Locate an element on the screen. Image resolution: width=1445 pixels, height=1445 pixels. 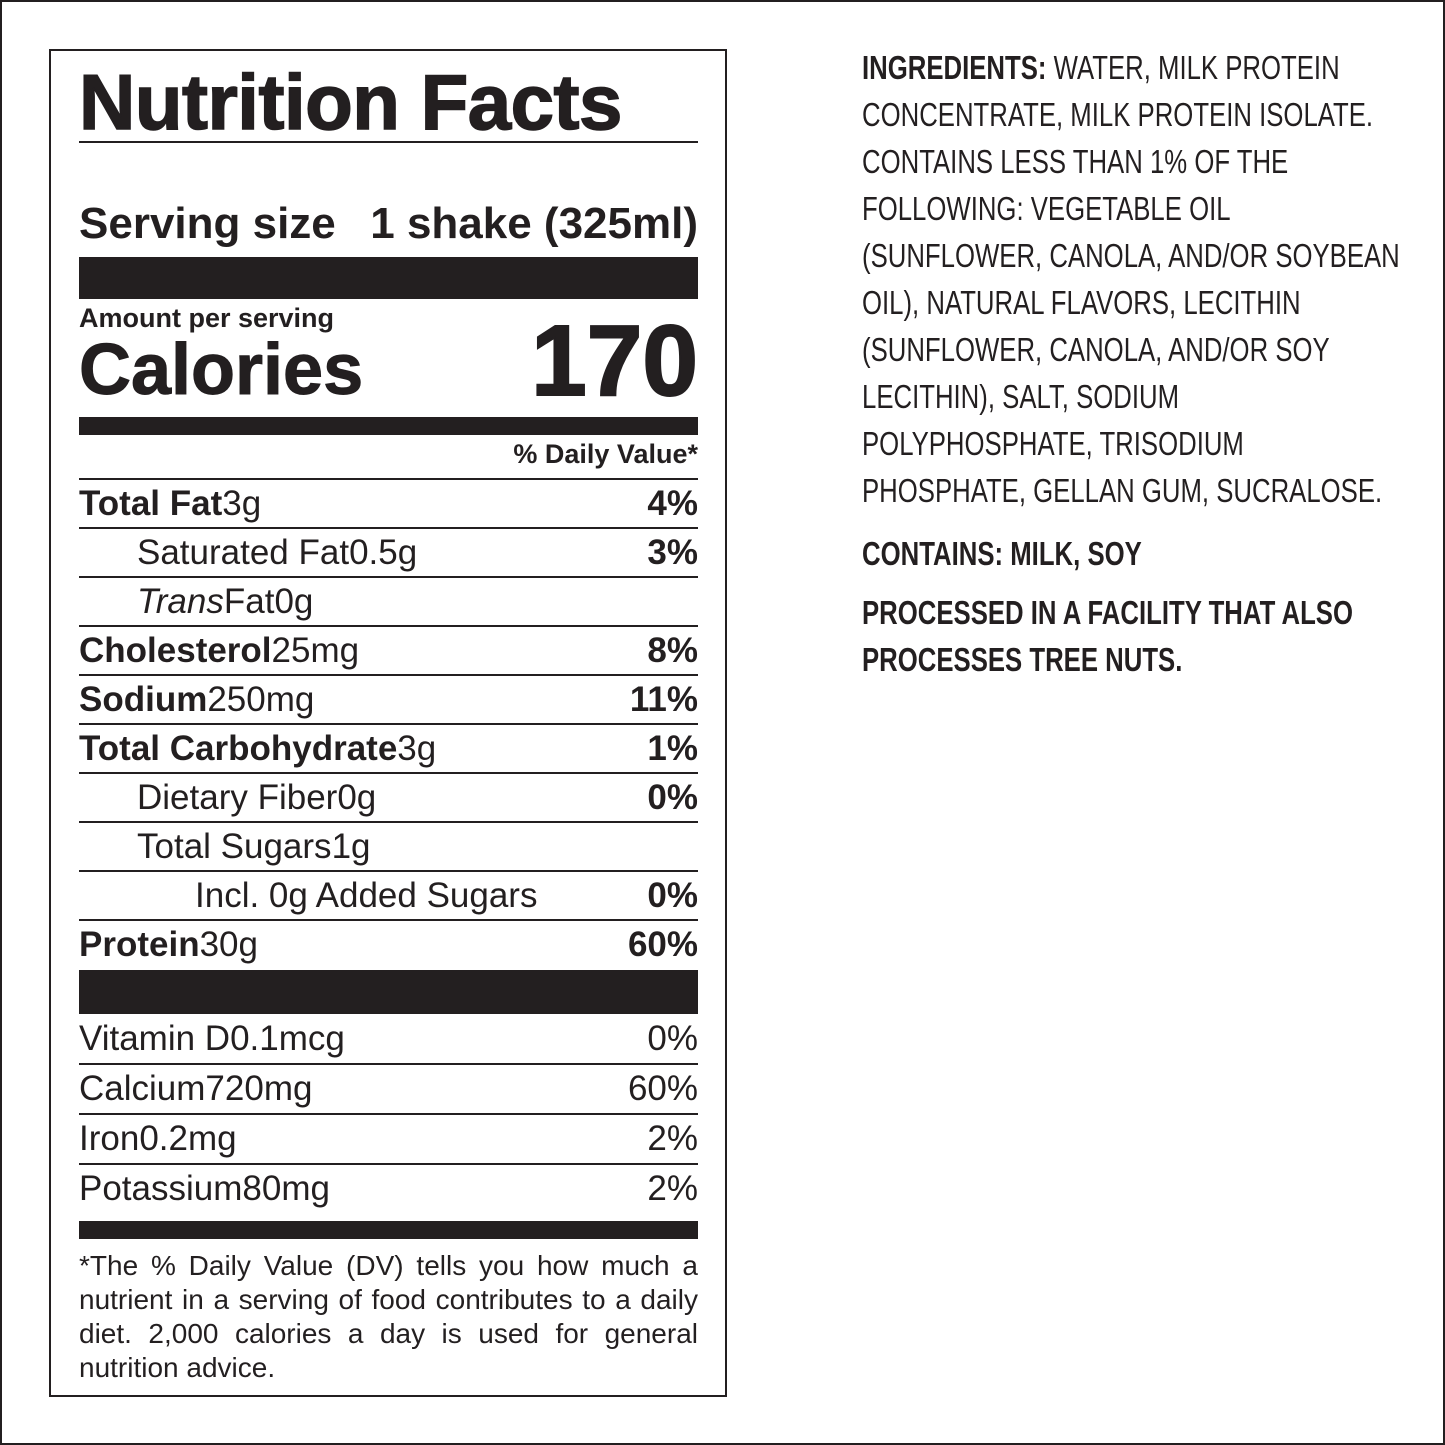
nutrient-name: Potassium is located at coordinates (161, 1188).